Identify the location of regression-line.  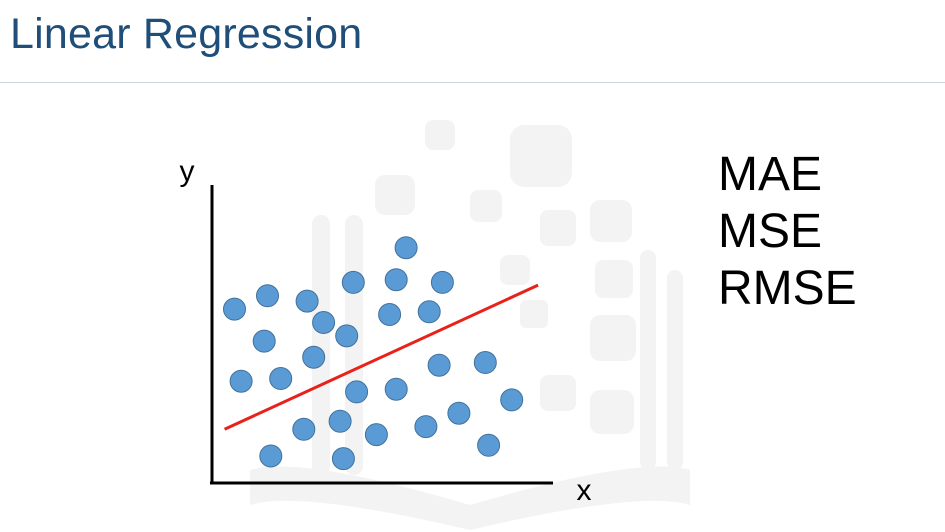
(381, 357).